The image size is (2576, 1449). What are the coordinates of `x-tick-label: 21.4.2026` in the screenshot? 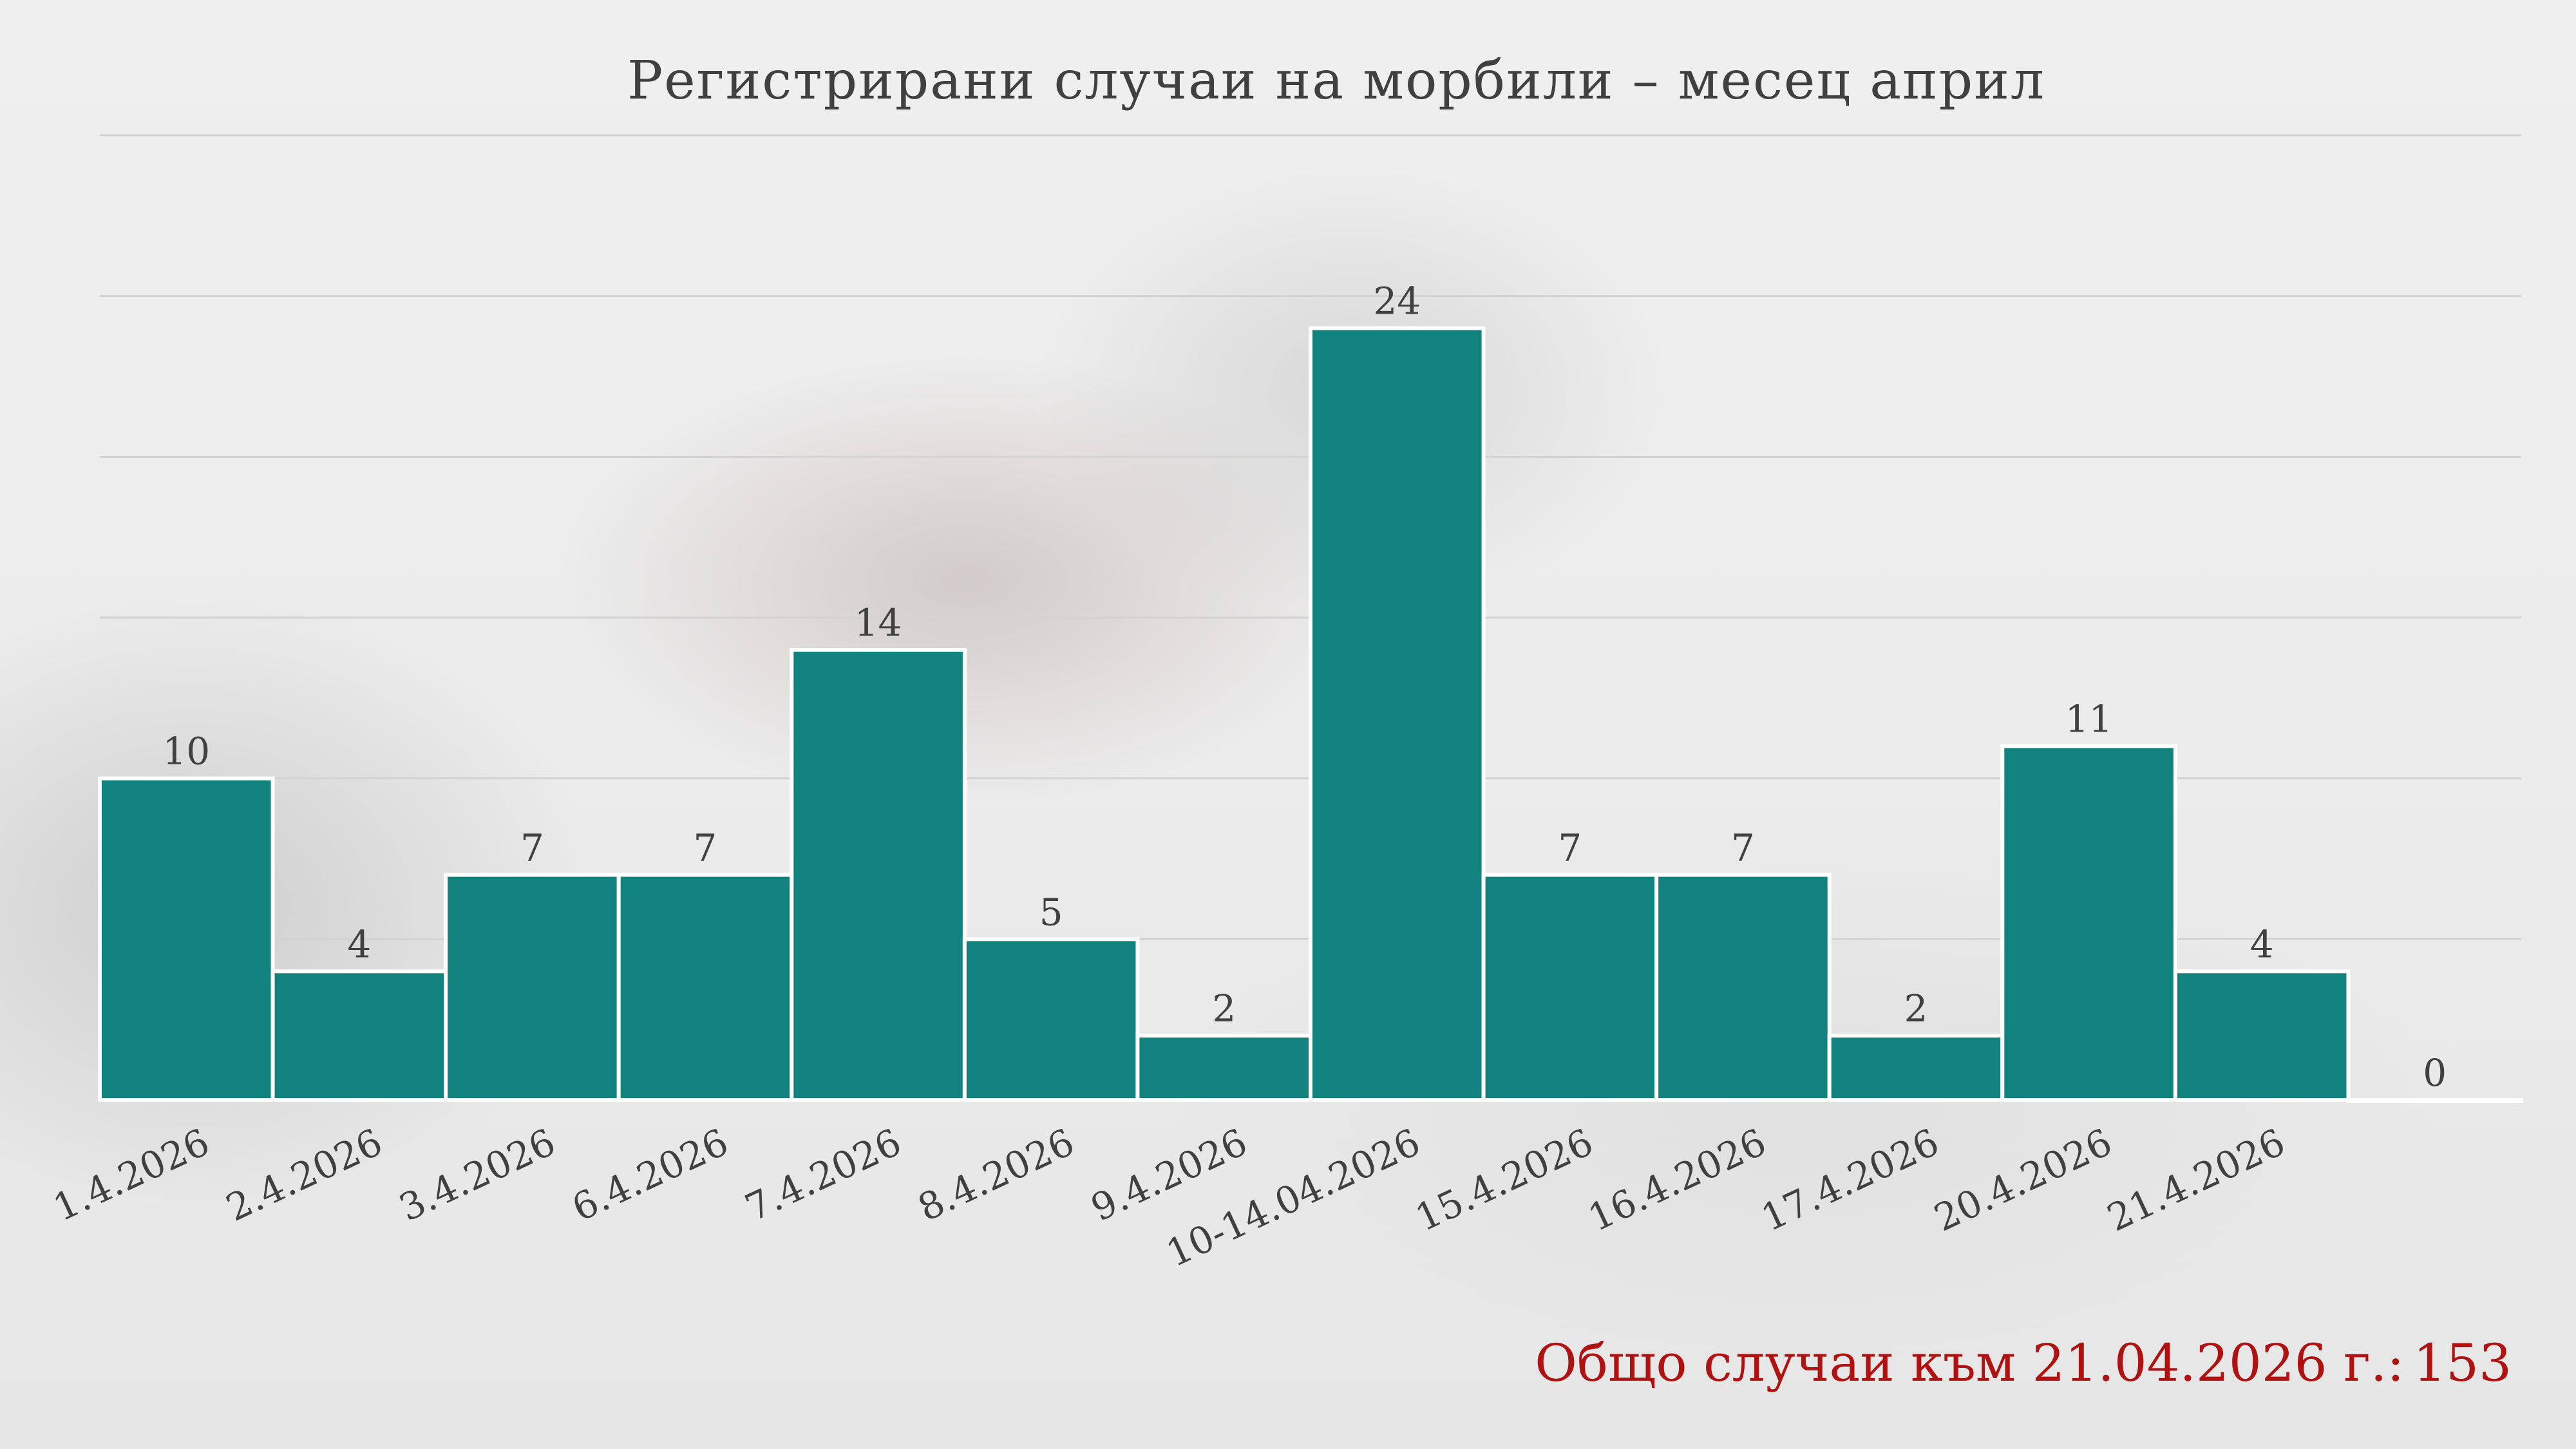 It's located at (2196, 1180).